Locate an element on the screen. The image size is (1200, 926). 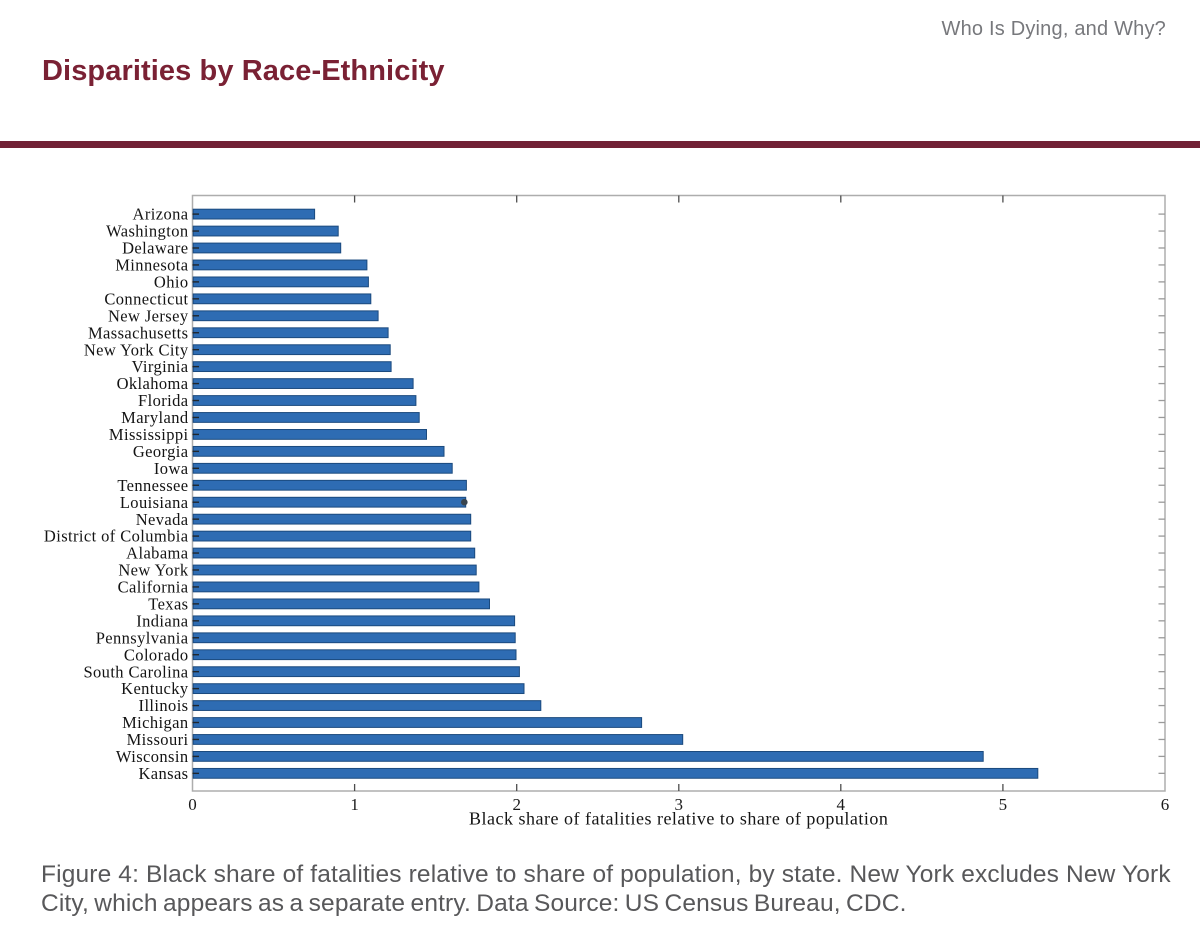
svg-text: Washington is located at coordinates (147, 231).